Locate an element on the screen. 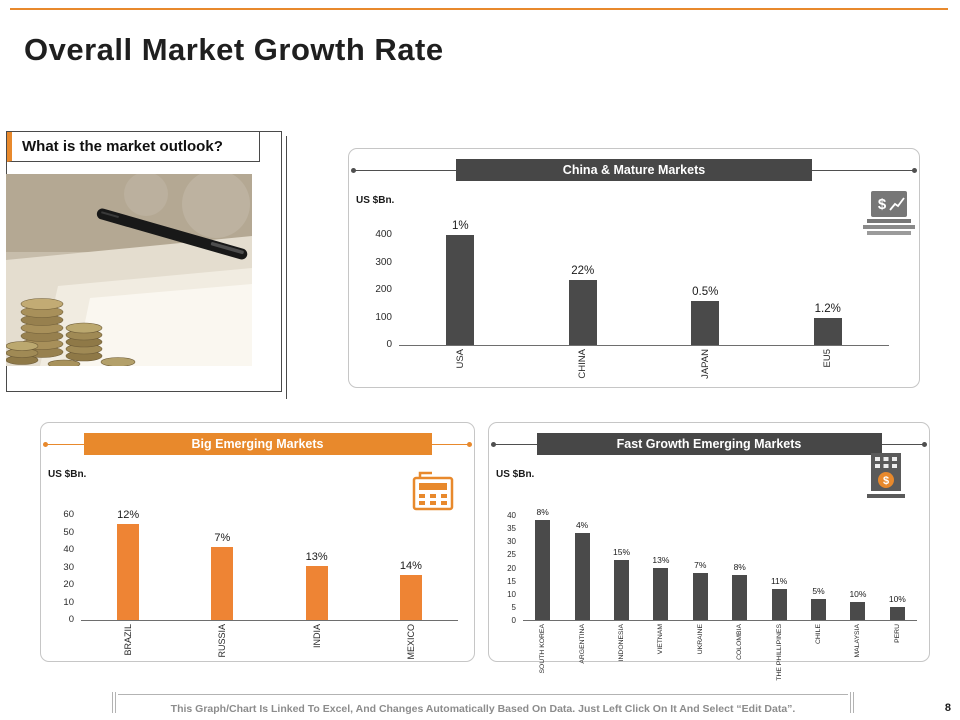  axis-units-label: US $Bn. is located at coordinates (375, 200).